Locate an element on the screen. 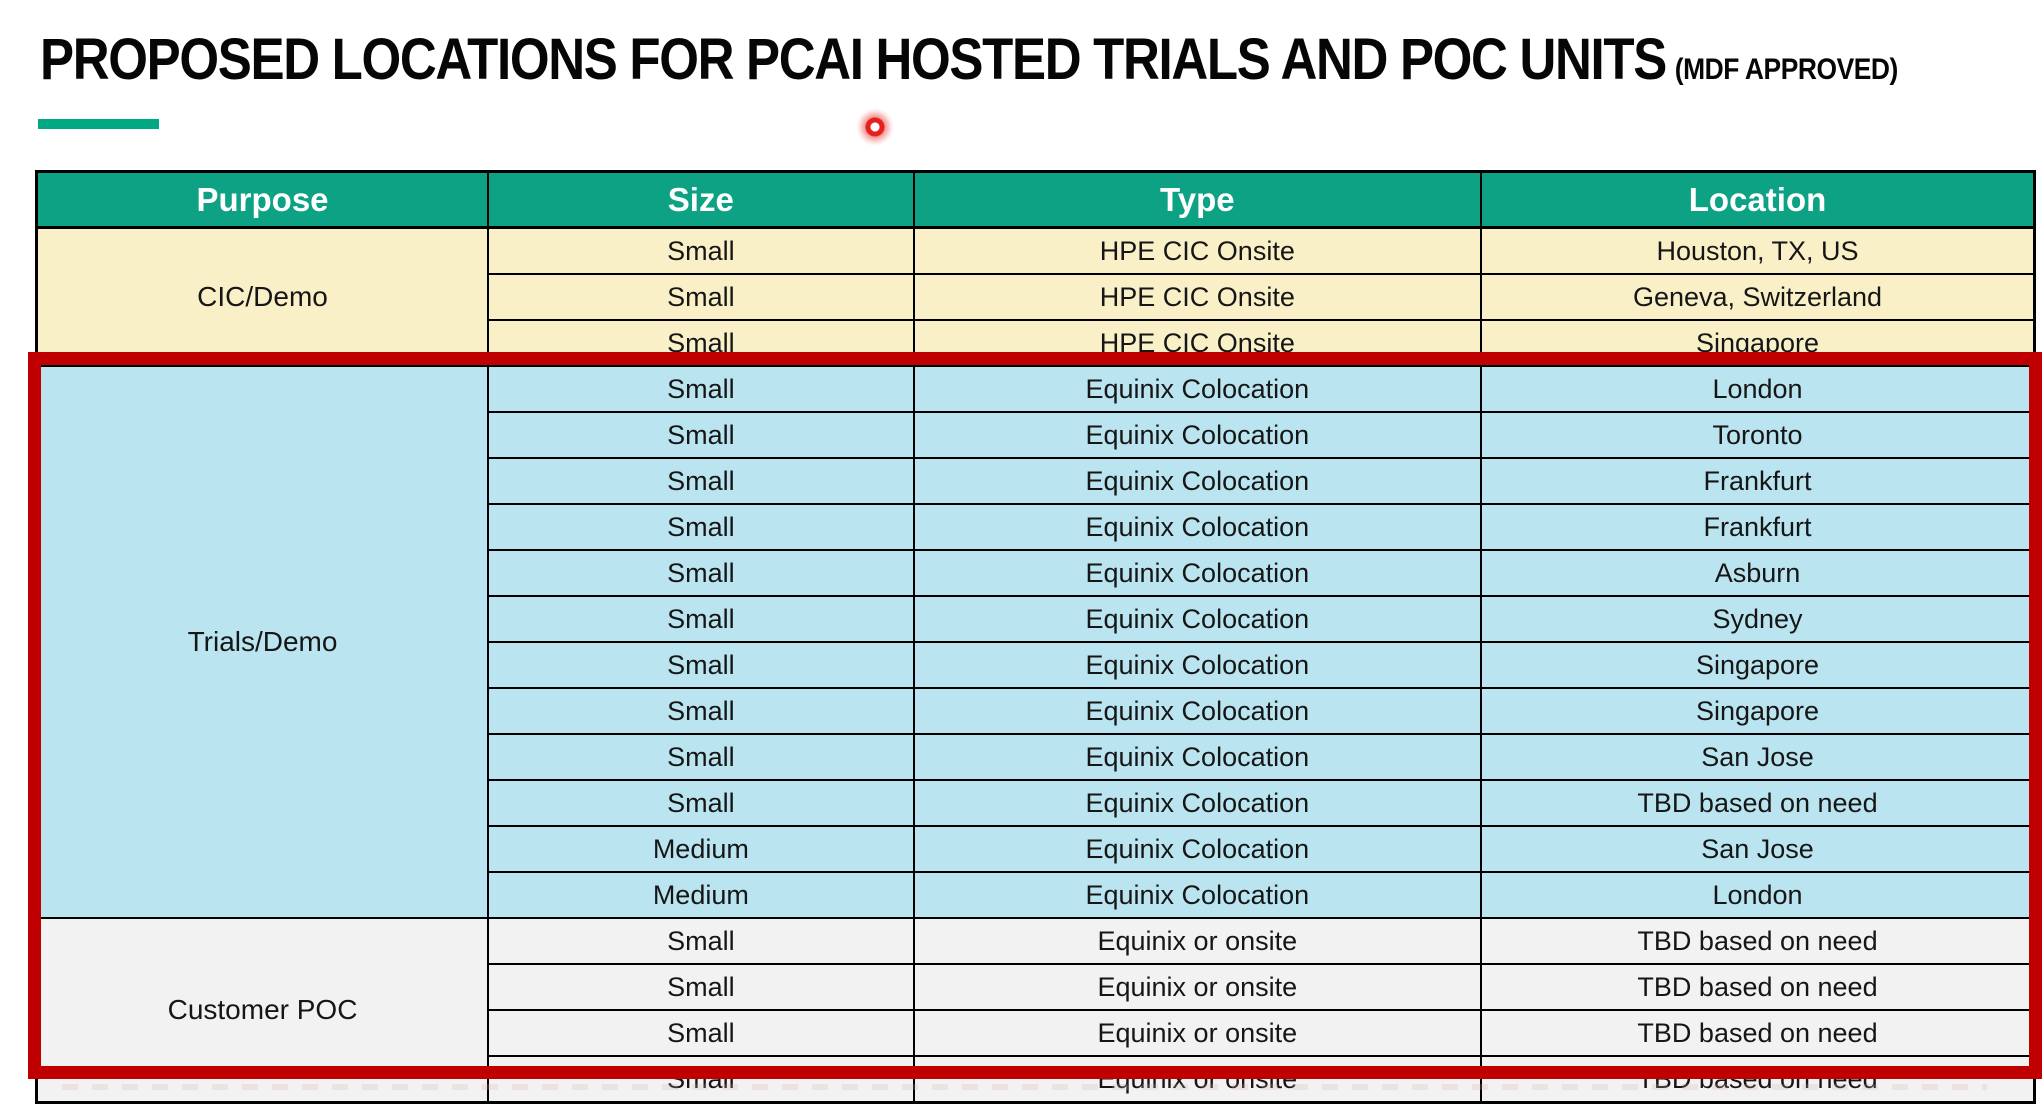  table-row: Small HPE CIC Onsite Geneva, Switzerland is located at coordinates (1036, 297).